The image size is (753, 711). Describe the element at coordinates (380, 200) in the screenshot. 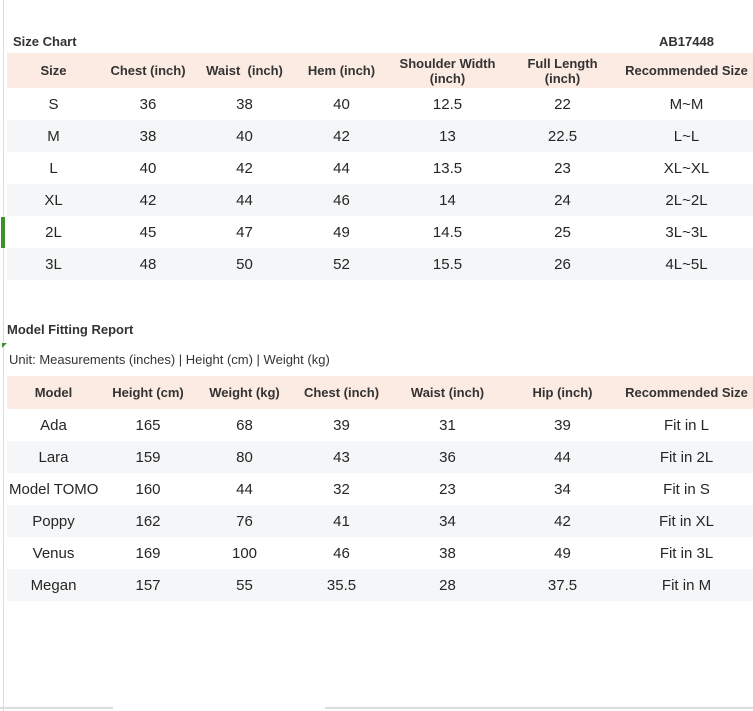

I see `table-row: XL 42 44 46 14 24 2L~2L` at that location.